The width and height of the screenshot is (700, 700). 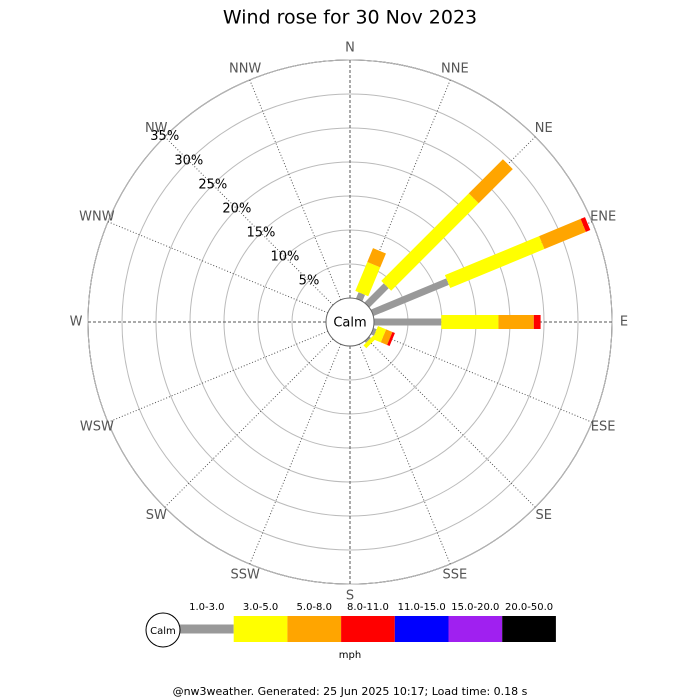 I want to click on legend-calm-circle, so click(x=163, y=630).